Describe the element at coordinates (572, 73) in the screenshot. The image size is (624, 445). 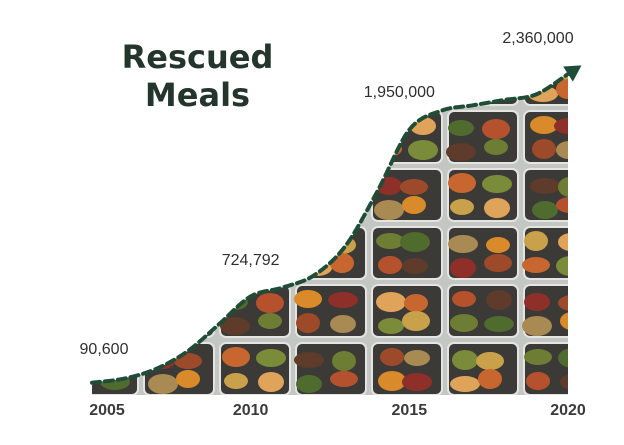
I see `arrow-head` at that location.